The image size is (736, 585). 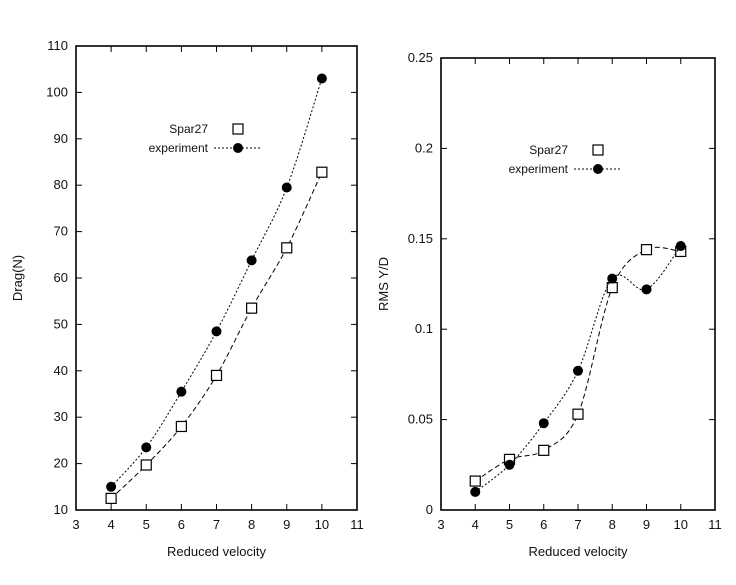 I want to click on y-tick-label: 60, so click(x=61, y=277).